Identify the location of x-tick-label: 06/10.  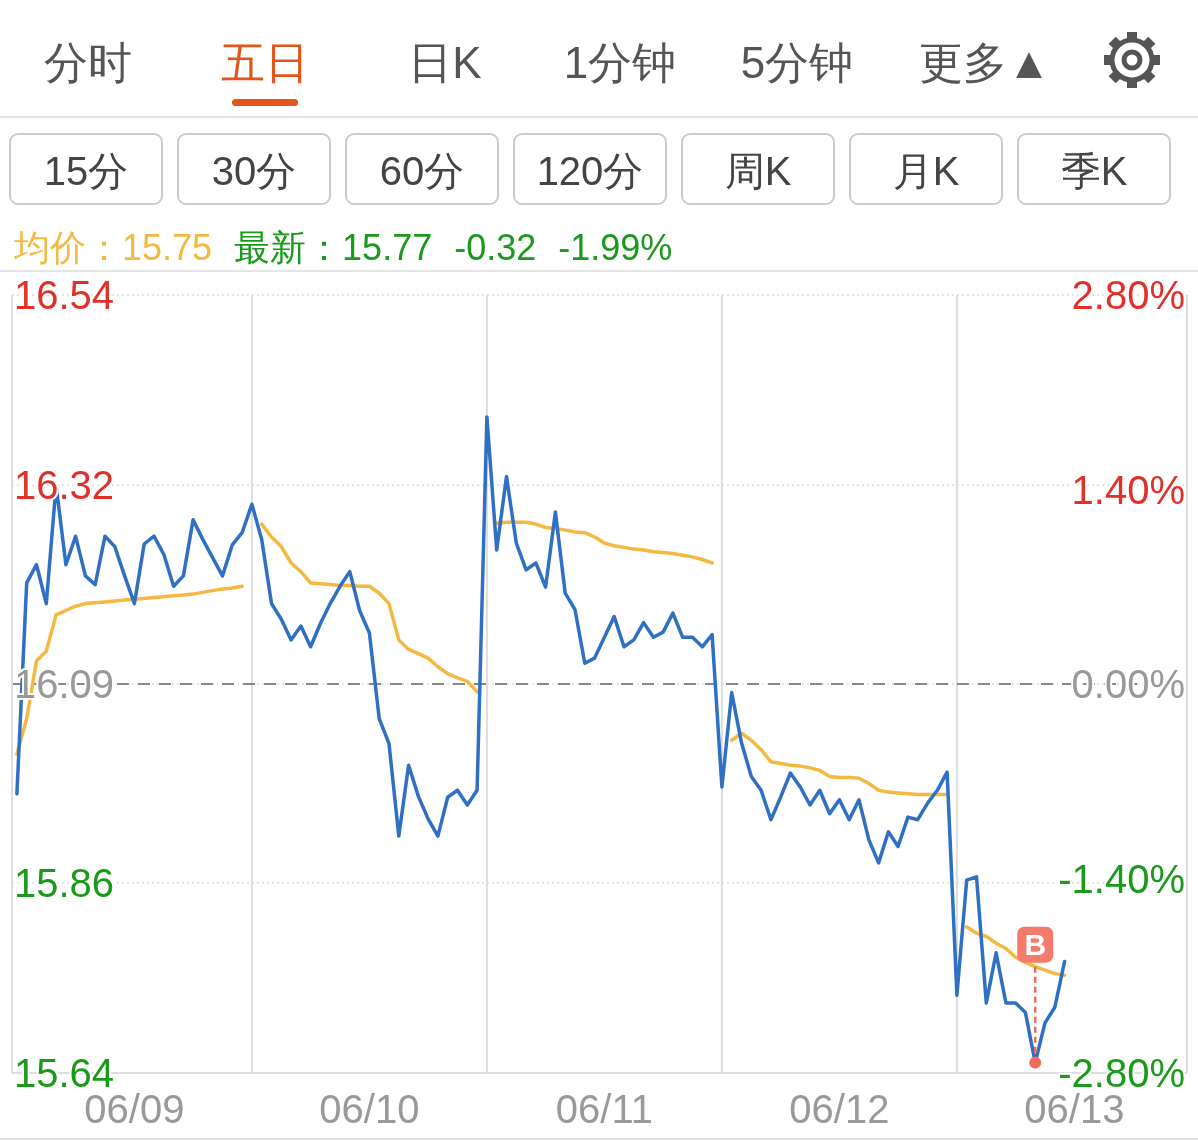
(369, 1109).